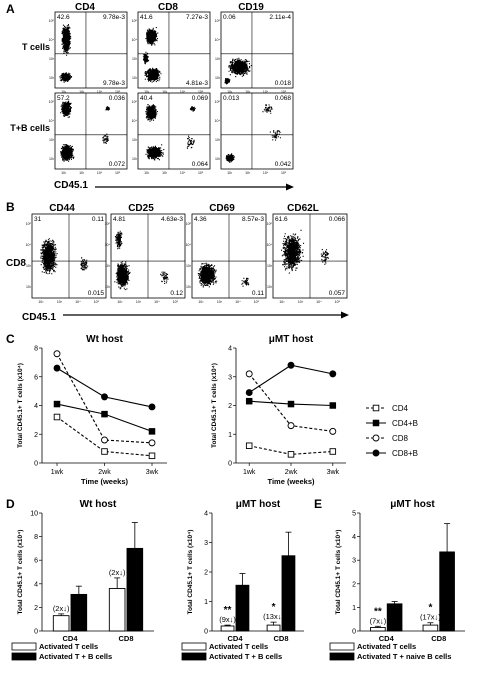  Describe the element at coordinates (168, 7) in the screenshot. I see `panel-a-column-label: CD8` at that location.